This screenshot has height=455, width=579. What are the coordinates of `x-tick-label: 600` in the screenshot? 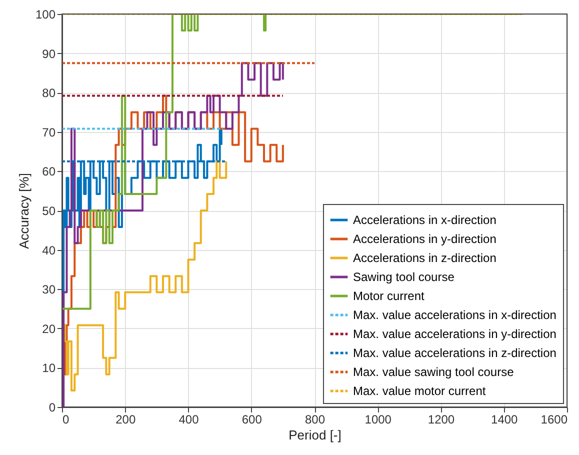 It's located at (252, 419).